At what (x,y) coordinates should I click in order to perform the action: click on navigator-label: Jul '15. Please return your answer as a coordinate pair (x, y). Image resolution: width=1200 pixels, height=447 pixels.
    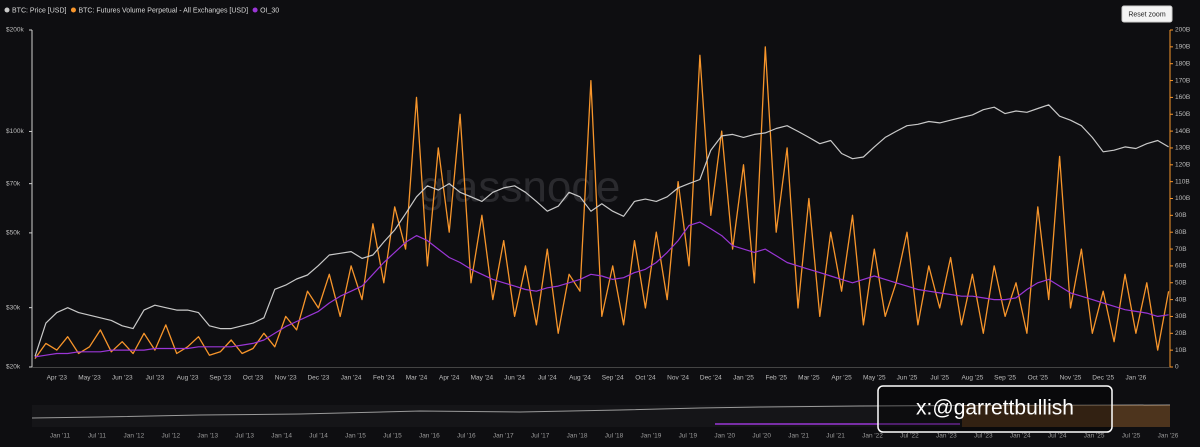
    Looking at the image, I should click on (392, 436).